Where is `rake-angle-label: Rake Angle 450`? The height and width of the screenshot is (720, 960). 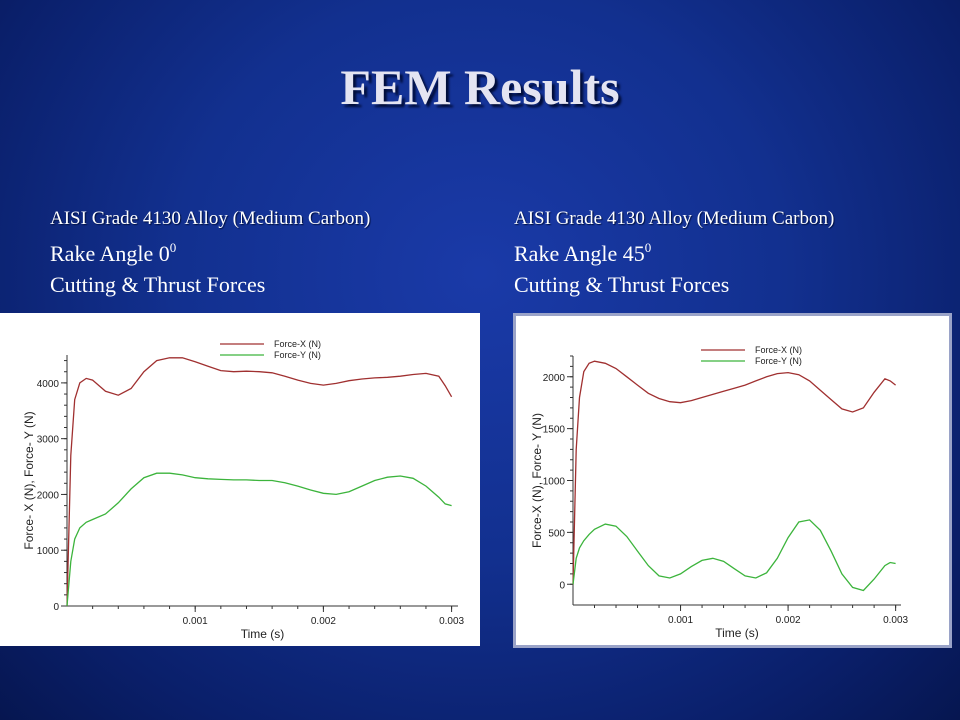
rake-angle-label: Rake Angle 450 is located at coordinates (674, 250).